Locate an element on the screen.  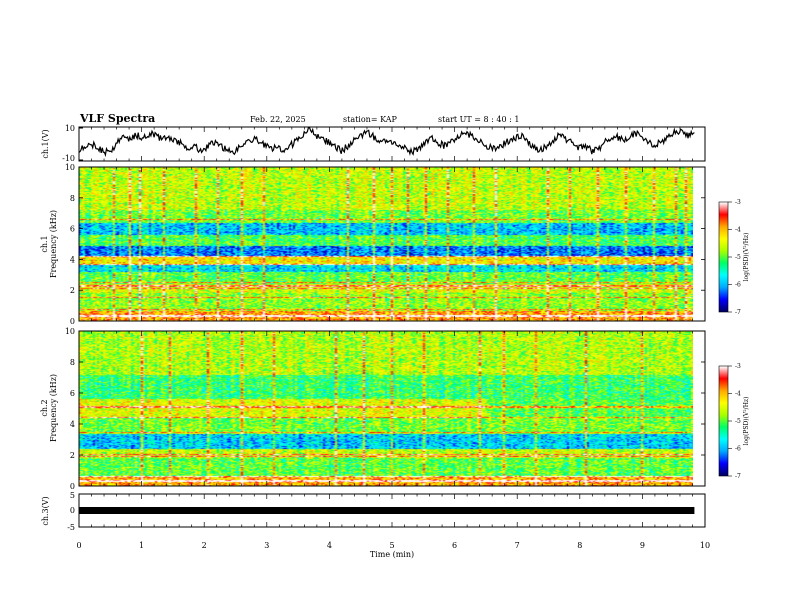
ch2-colorbar-tick-label-4: -7 is located at coordinates (738, 476).